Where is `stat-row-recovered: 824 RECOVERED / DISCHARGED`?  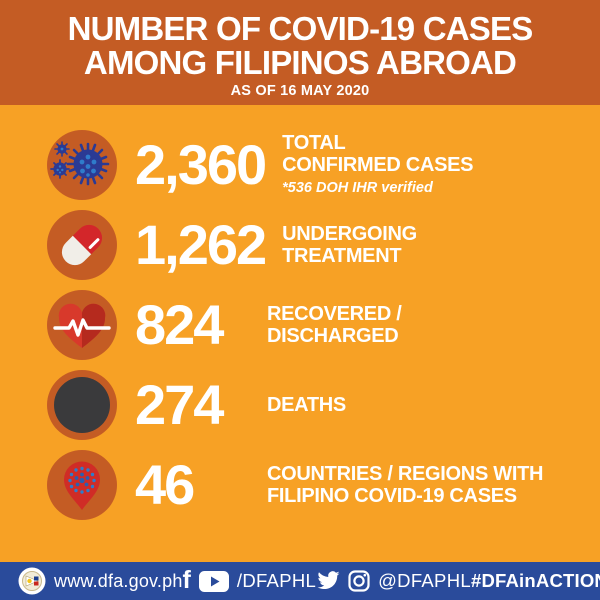
stat-row-recovered: 824 RECOVERED / DISCHARGED is located at coordinates (323, 325).